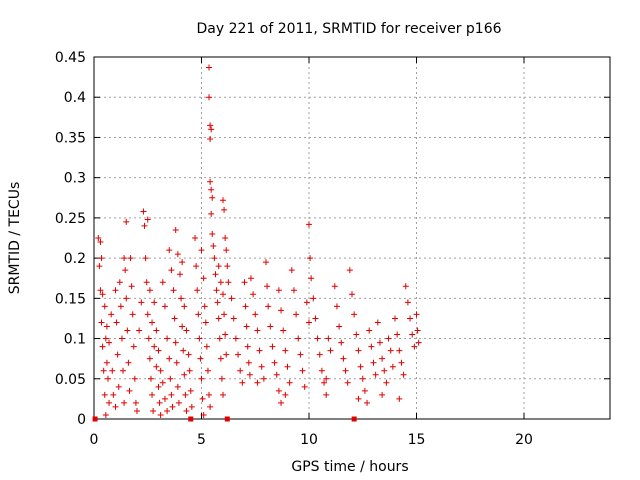 The image size is (640, 480). I want to click on y-tick-label: 0, so click(81, 420).